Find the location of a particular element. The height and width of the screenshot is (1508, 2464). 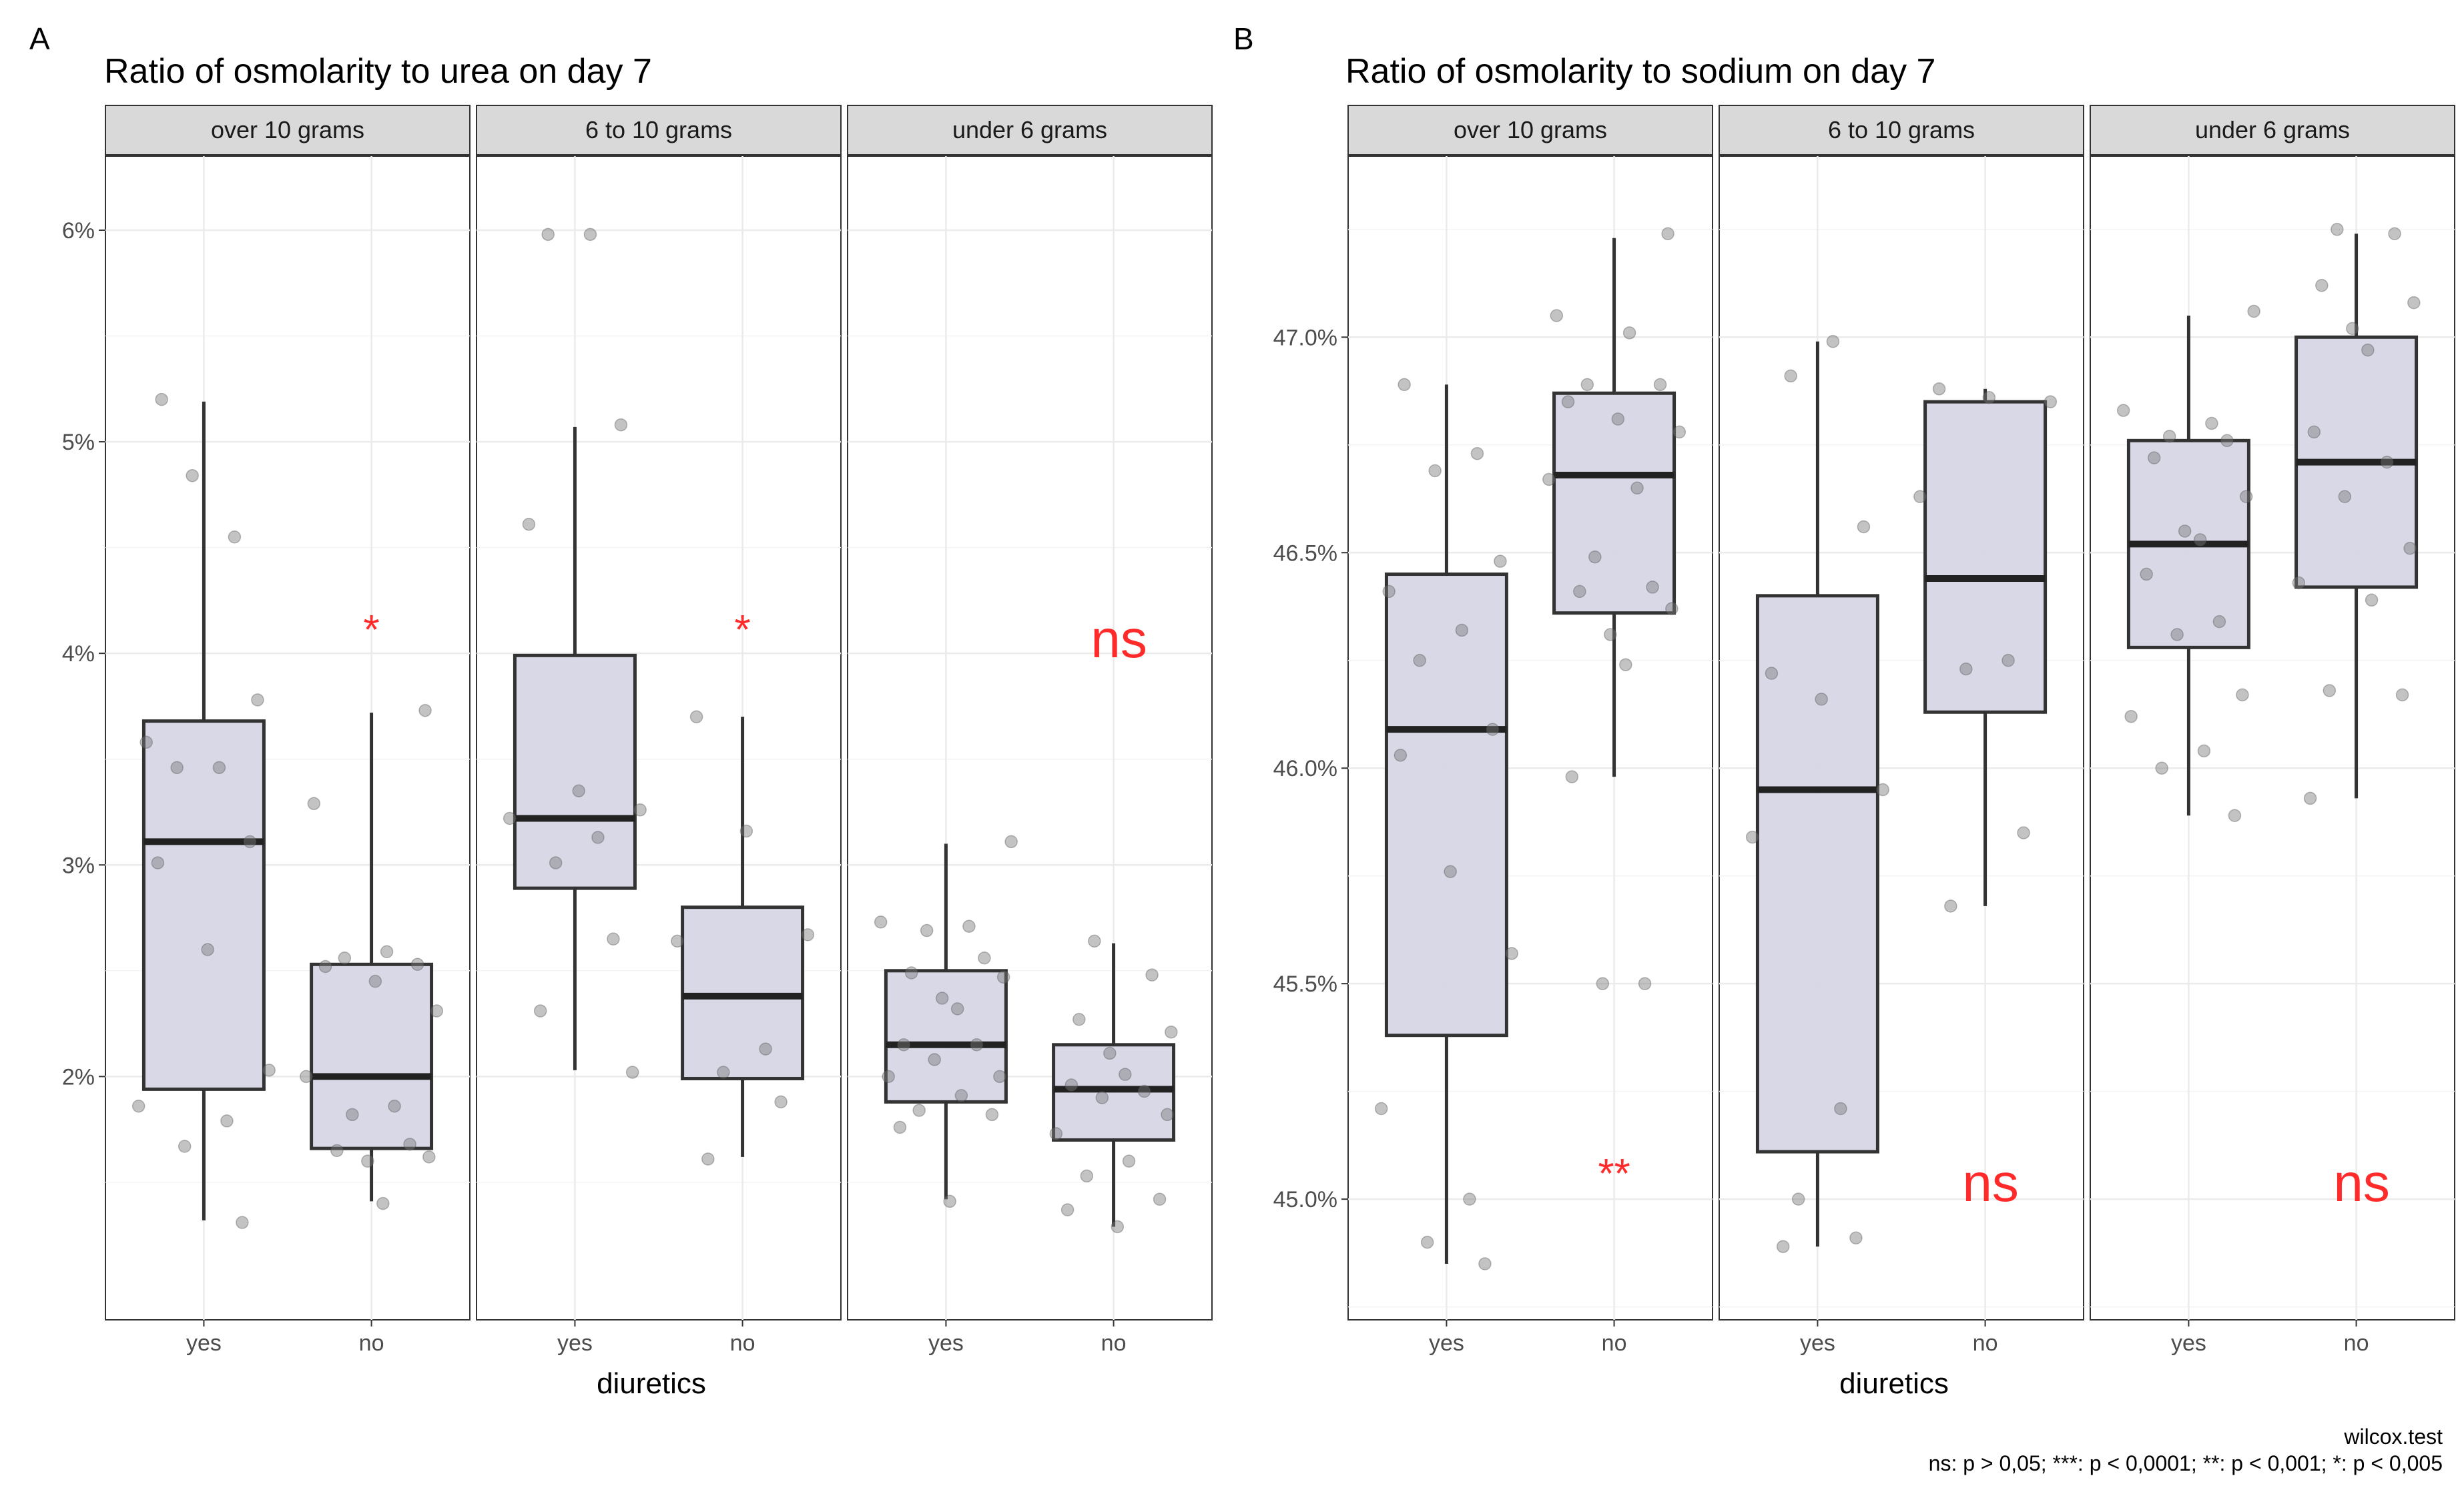

facet-2: 6 to 10 grams * yes no is located at coordinates (659, 730).